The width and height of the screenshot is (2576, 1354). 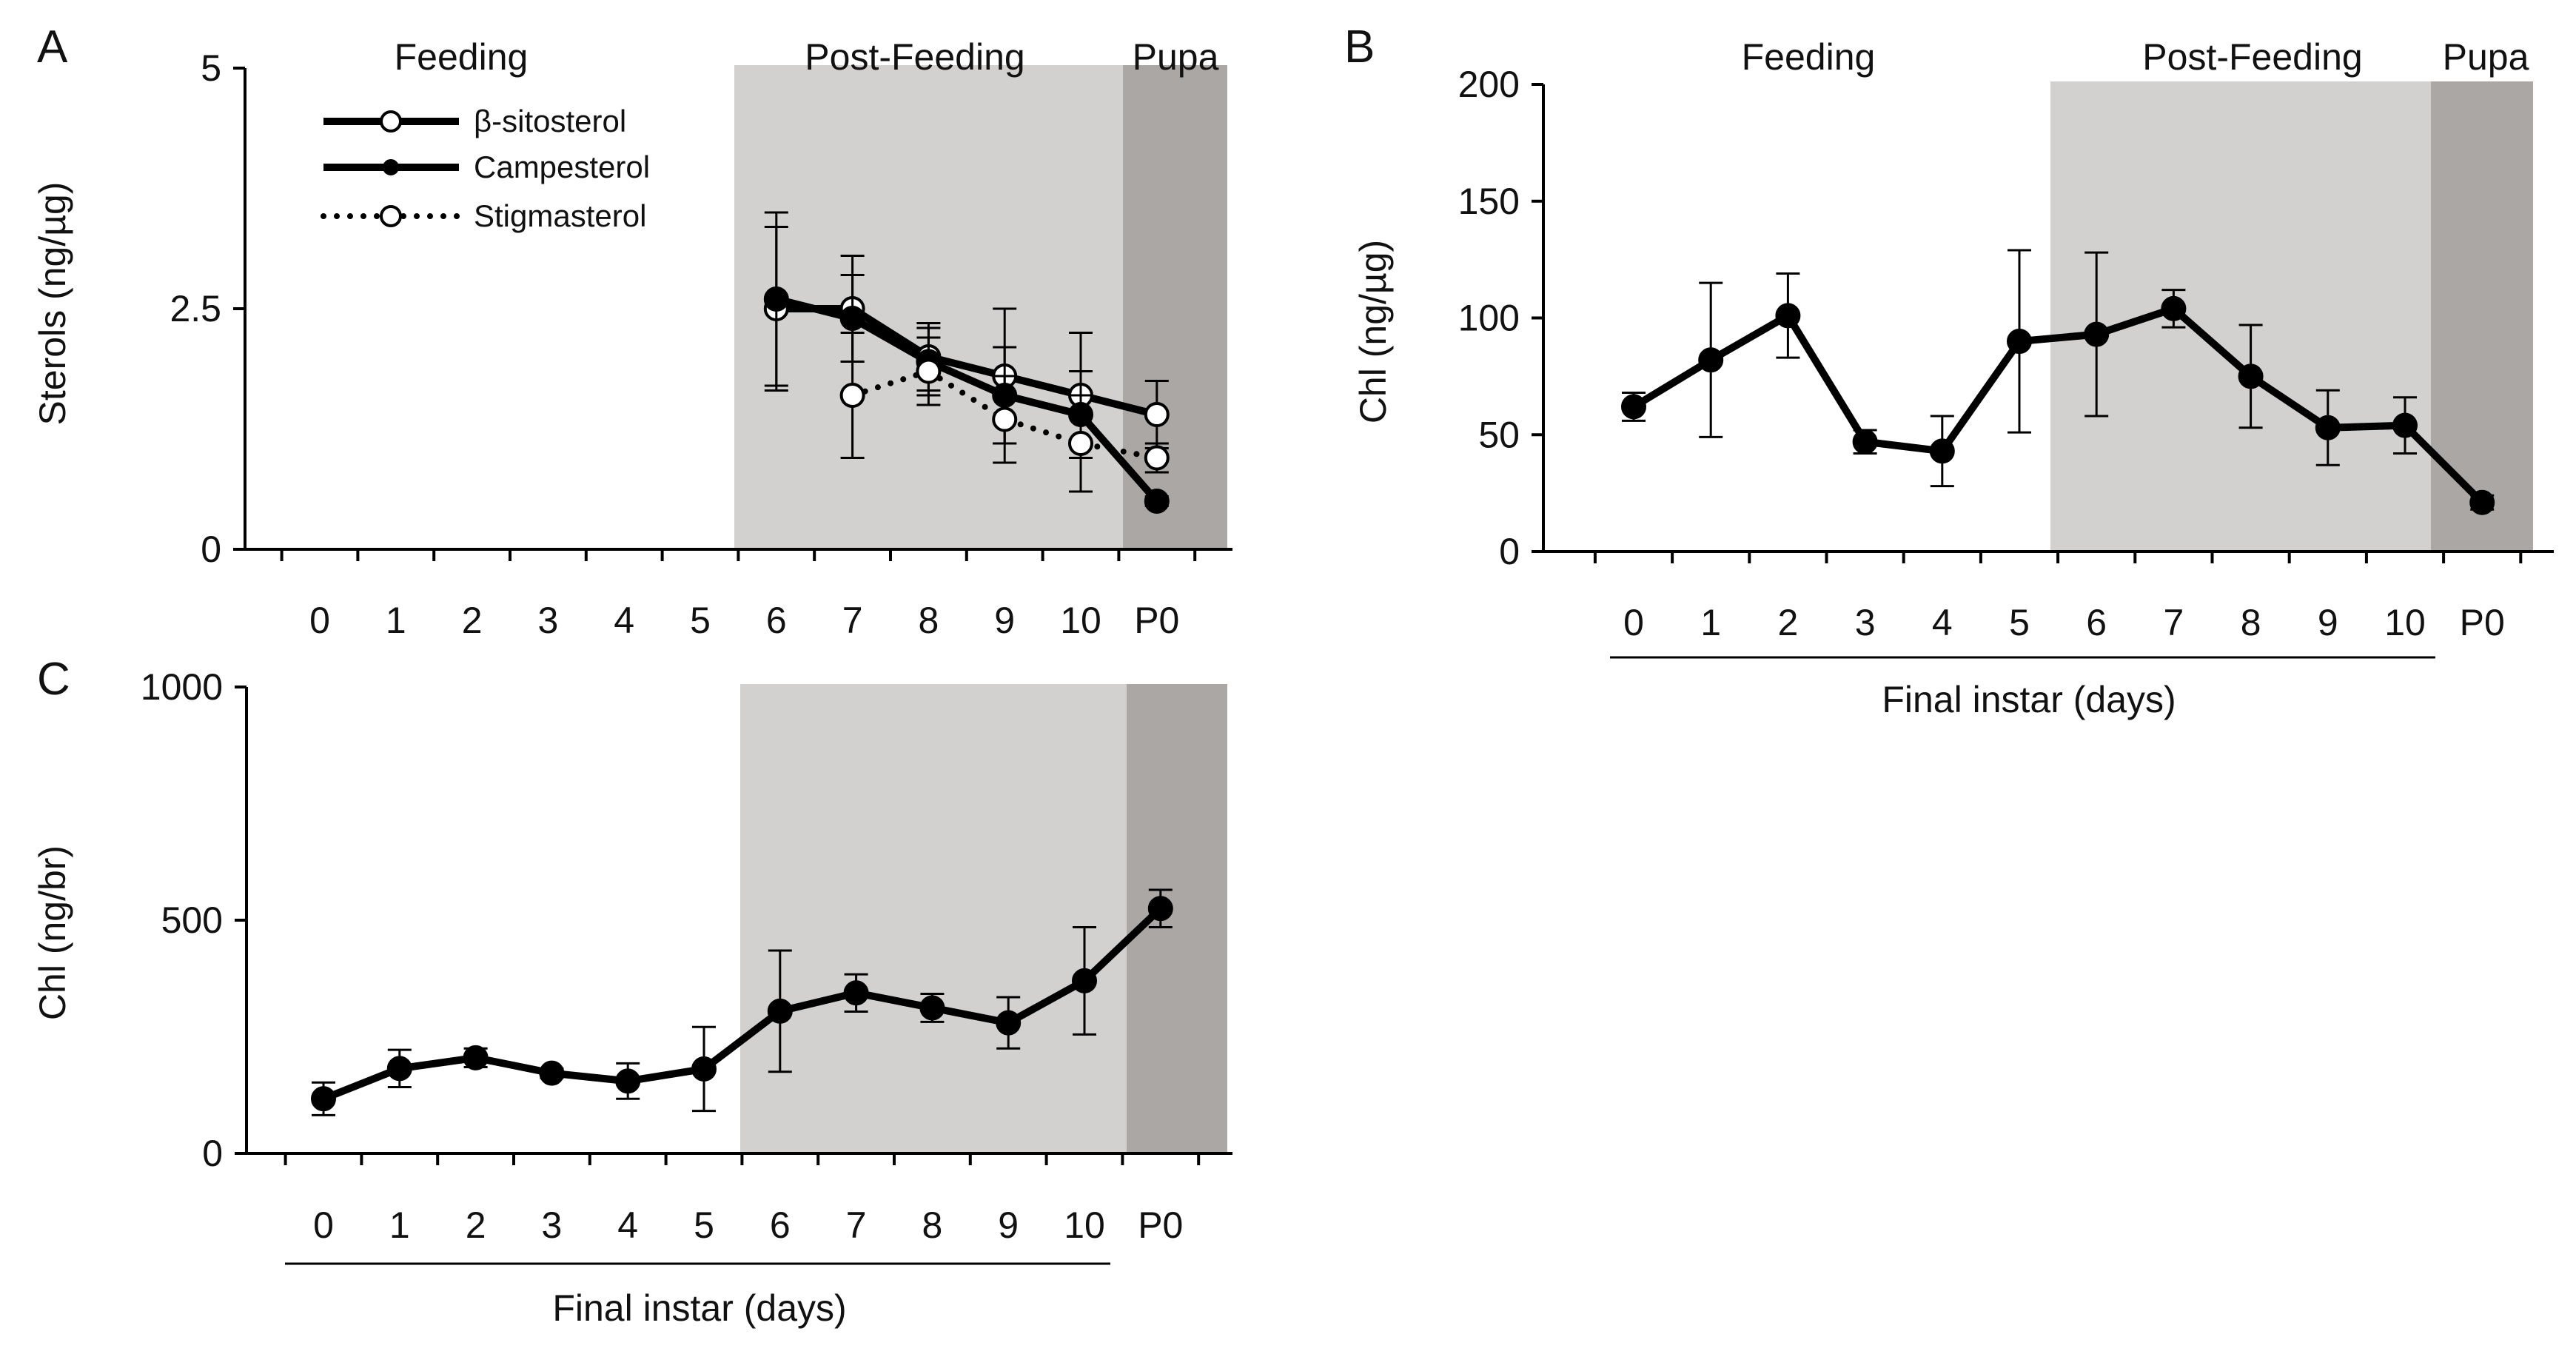 I want to click on y-axis-label: Chl (ng/µg), so click(x=1373, y=331).